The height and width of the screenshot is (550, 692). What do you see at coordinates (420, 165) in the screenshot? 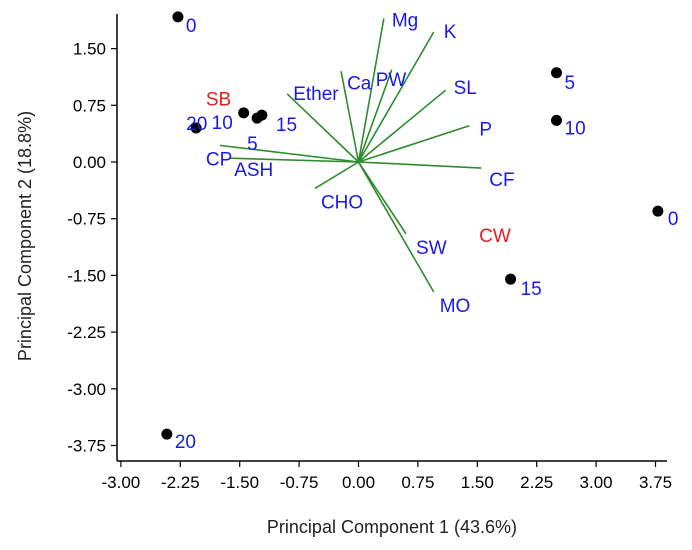
I see `vector-cf` at bounding box center [420, 165].